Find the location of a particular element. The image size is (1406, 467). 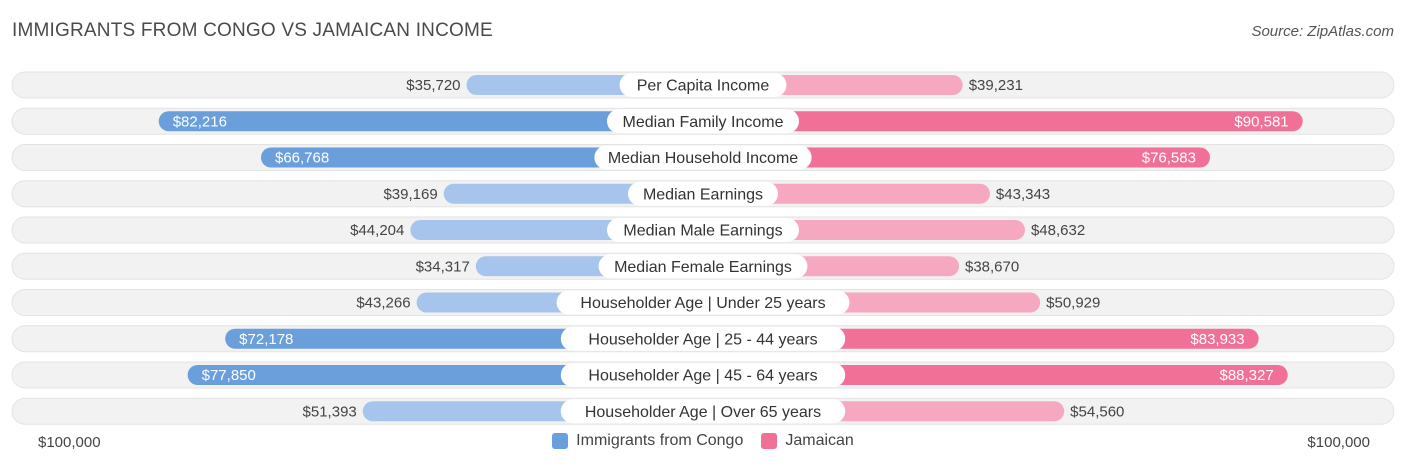

legend-swatch-jamaican is located at coordinates (769, 441).